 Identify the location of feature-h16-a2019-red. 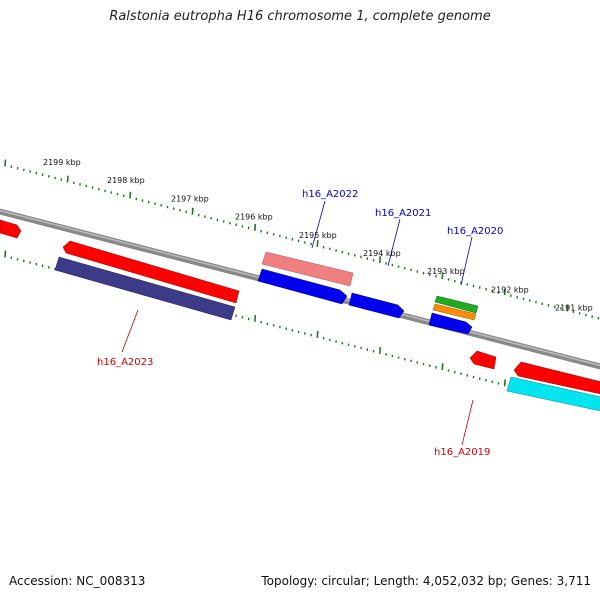
(556, 378).